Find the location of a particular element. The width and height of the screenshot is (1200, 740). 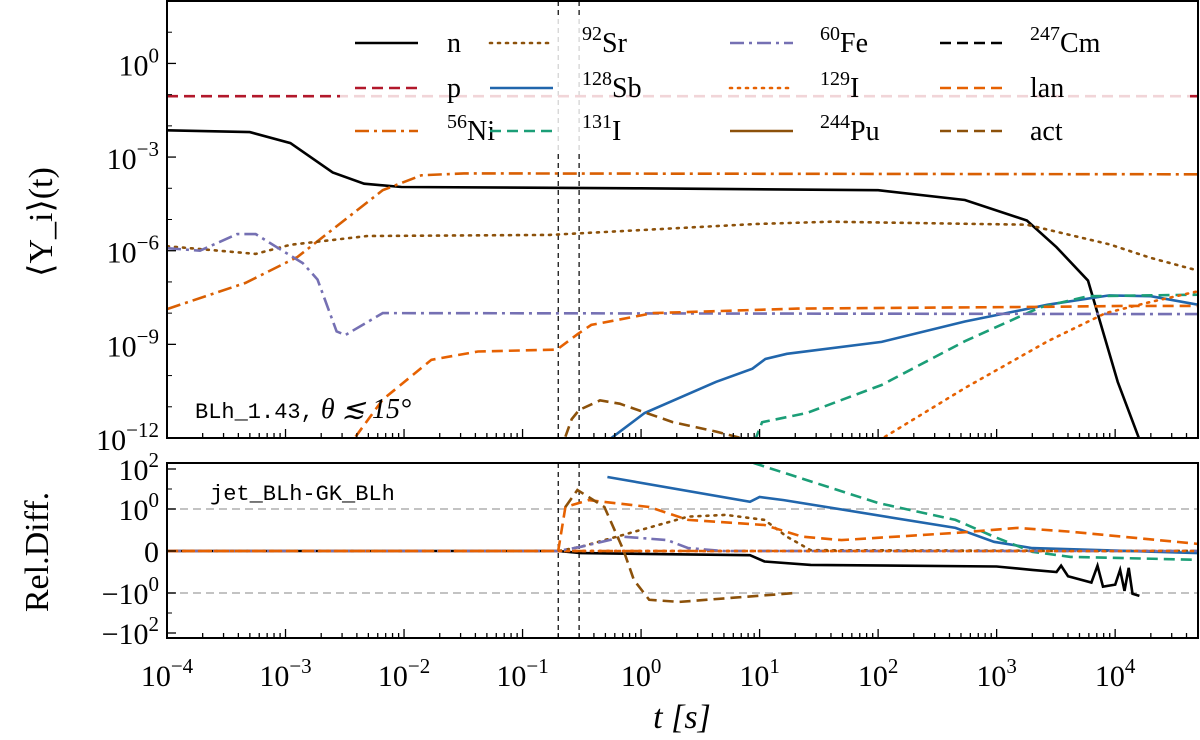

legend-item-n: n is located at coordinates (408, 43).